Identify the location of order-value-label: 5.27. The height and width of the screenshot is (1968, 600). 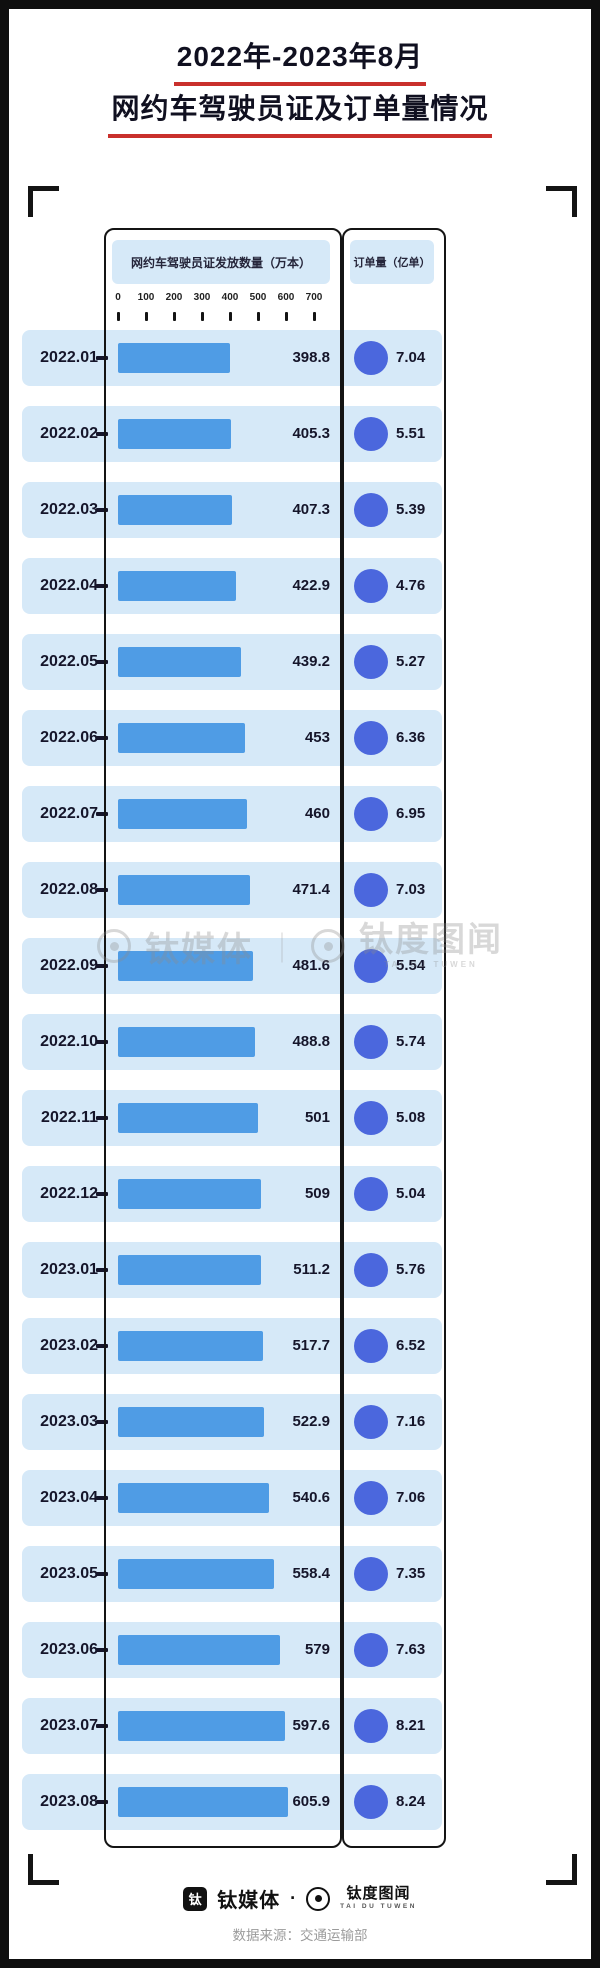
(411, 661).